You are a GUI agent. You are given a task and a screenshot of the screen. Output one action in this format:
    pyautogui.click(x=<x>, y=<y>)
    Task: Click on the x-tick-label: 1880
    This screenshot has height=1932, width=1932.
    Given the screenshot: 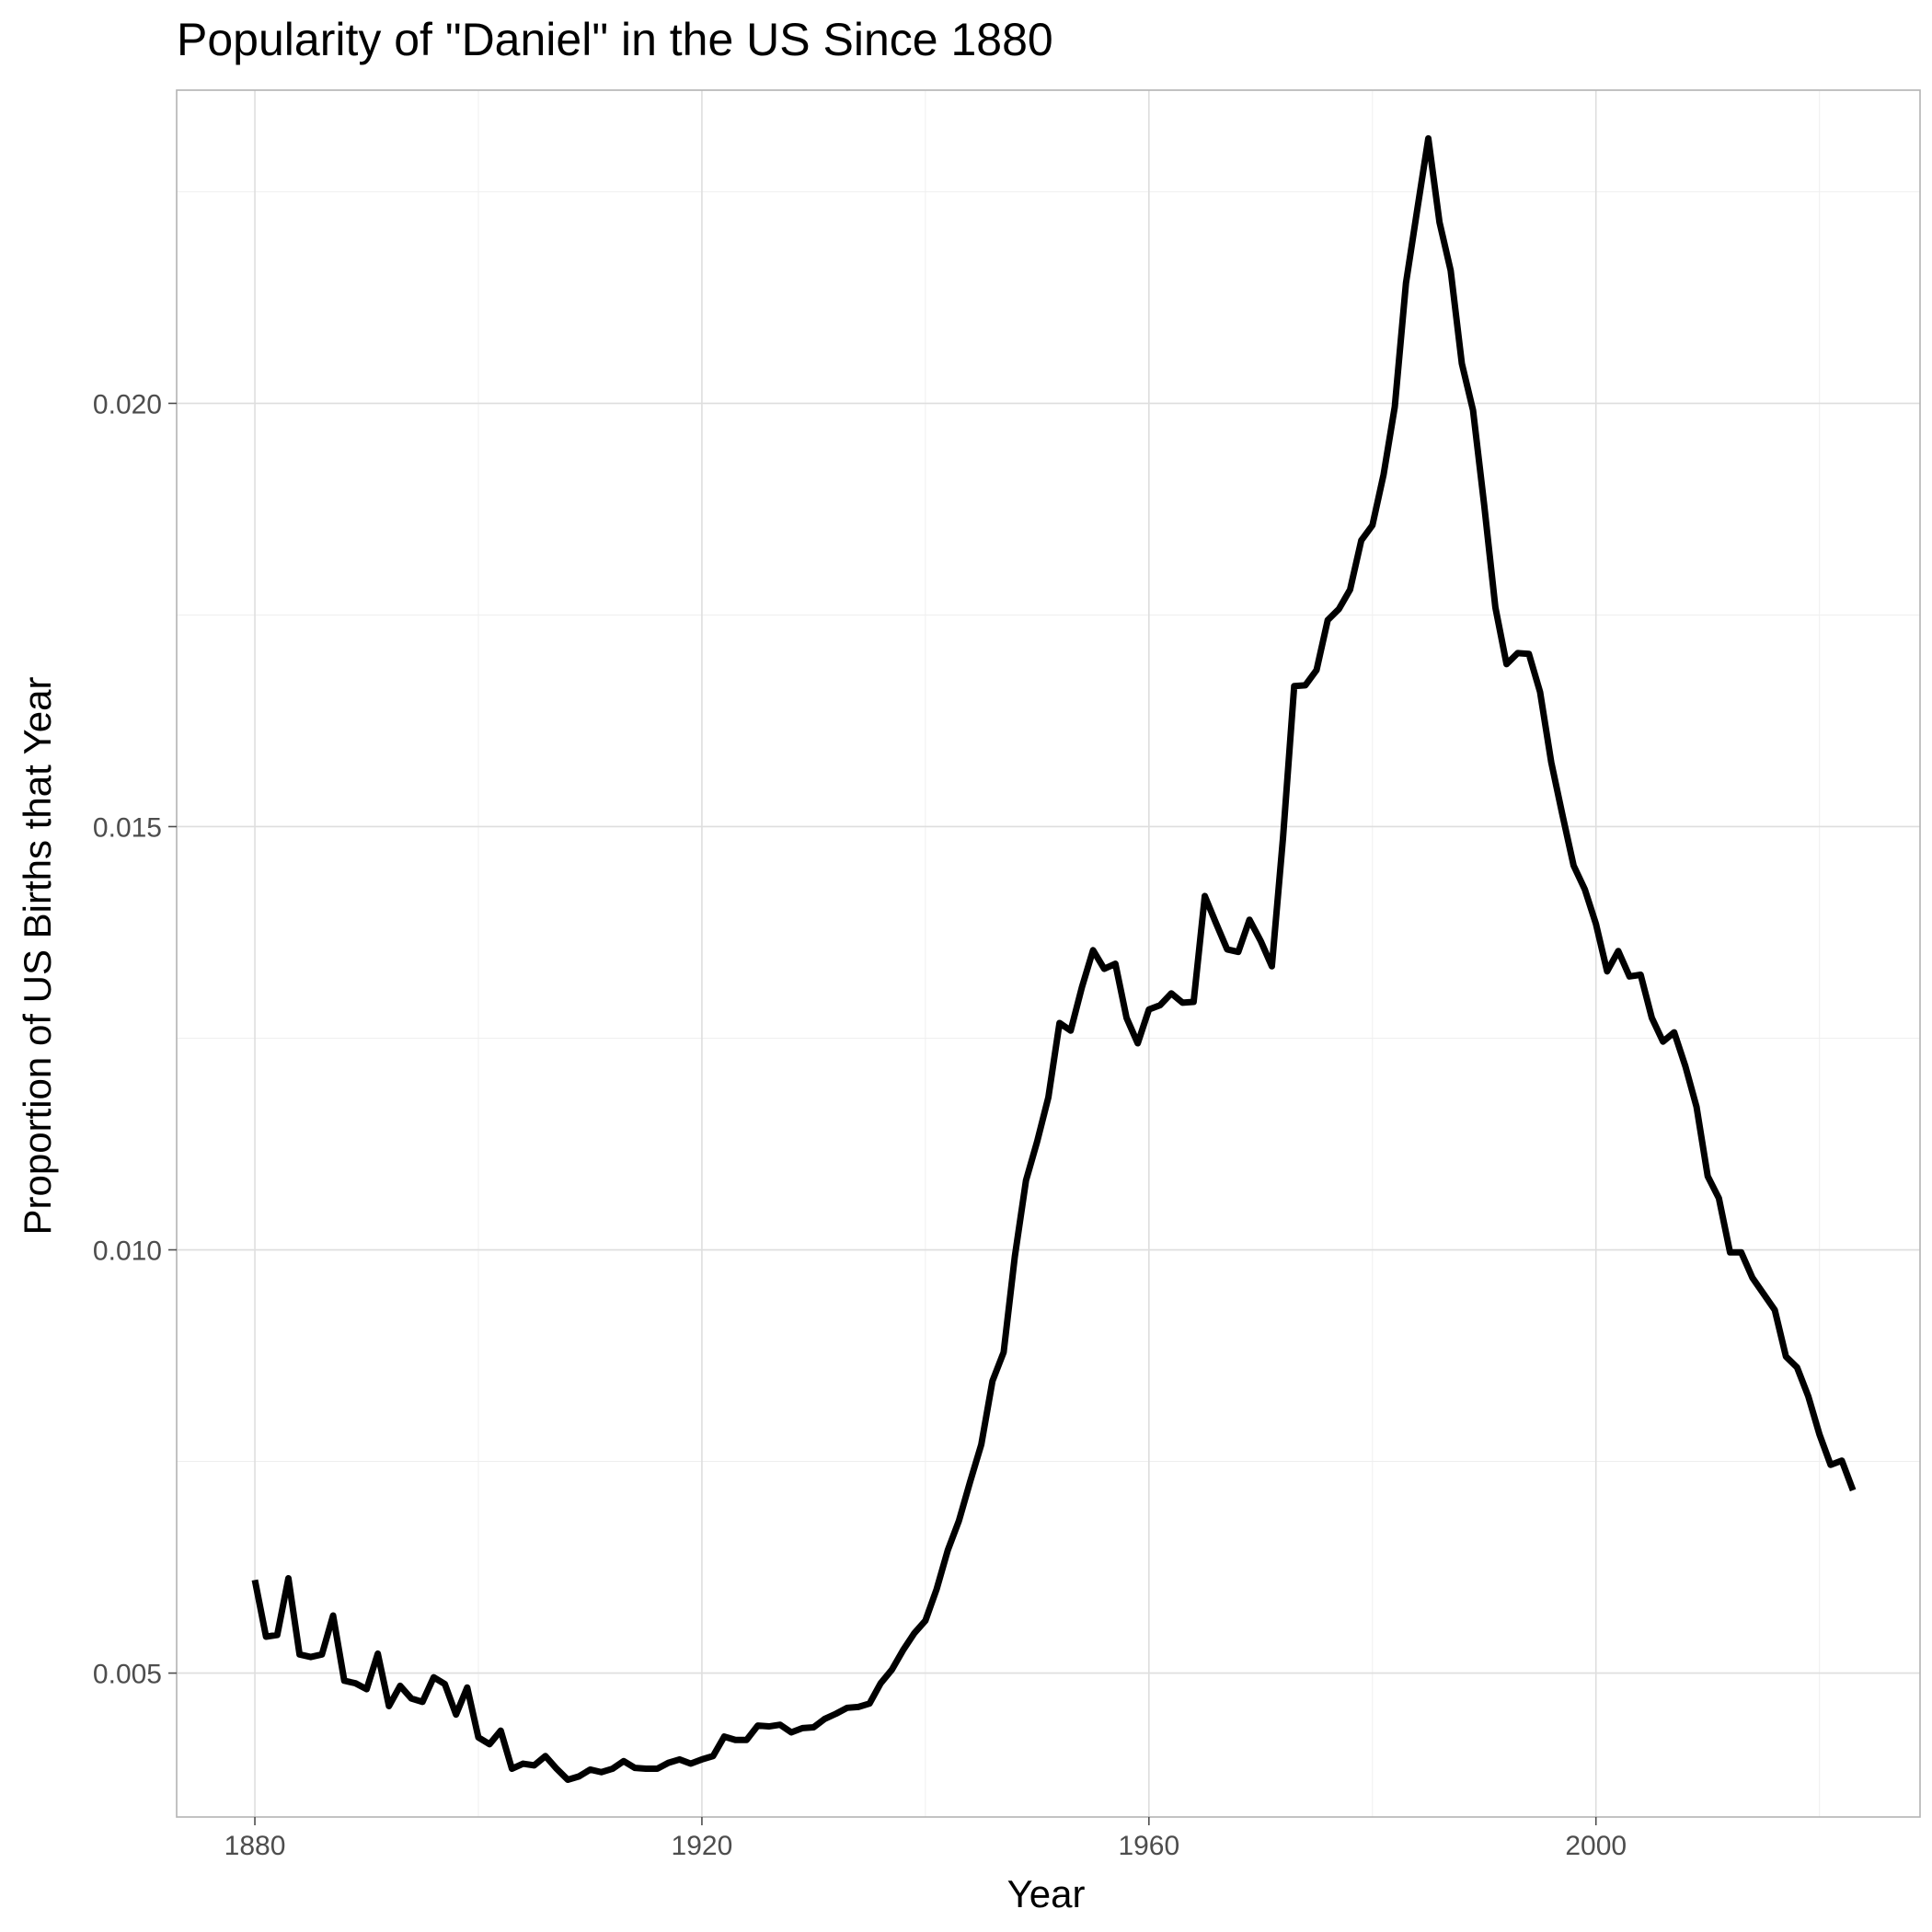 What is the action you would take?
    pyautogui.click(x=255, y=1846)
    